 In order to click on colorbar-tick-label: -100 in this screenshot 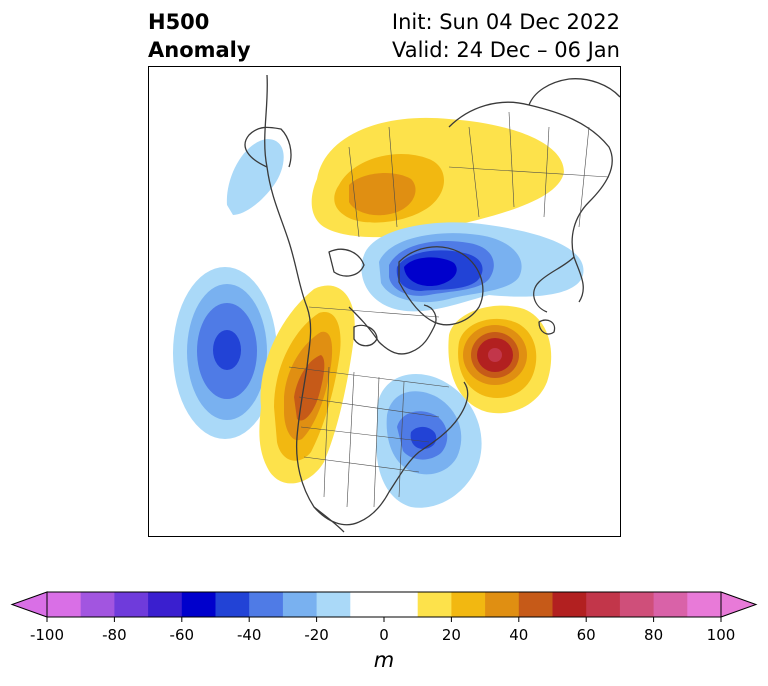, I will do `click(47, 635)`.